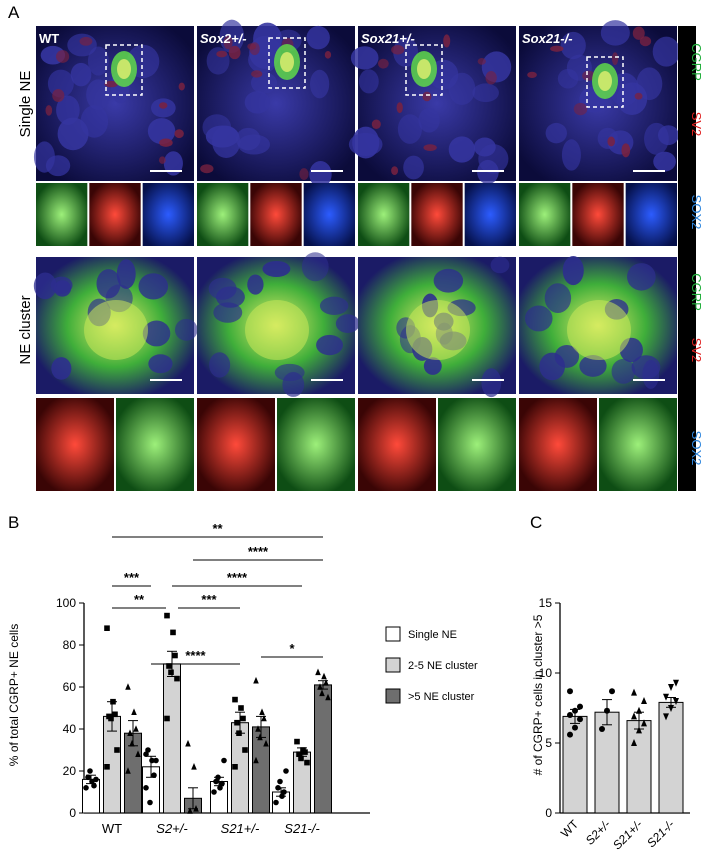 This screenshot has width=708, height=859. I want to click on channel-label-cgrp: CGRP, so click(696, 62).